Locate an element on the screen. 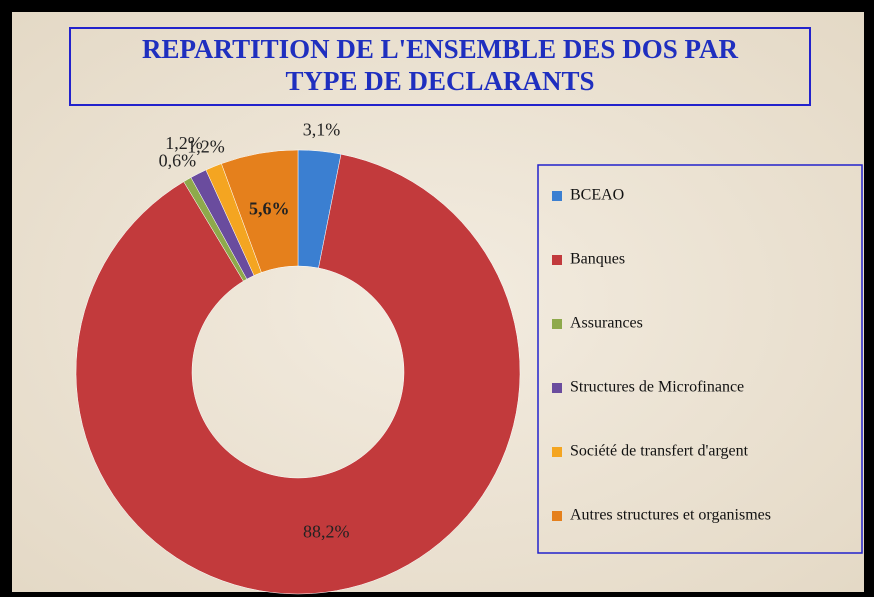 The image size is (874, 597). title-box is located at coordinates (440, 66).